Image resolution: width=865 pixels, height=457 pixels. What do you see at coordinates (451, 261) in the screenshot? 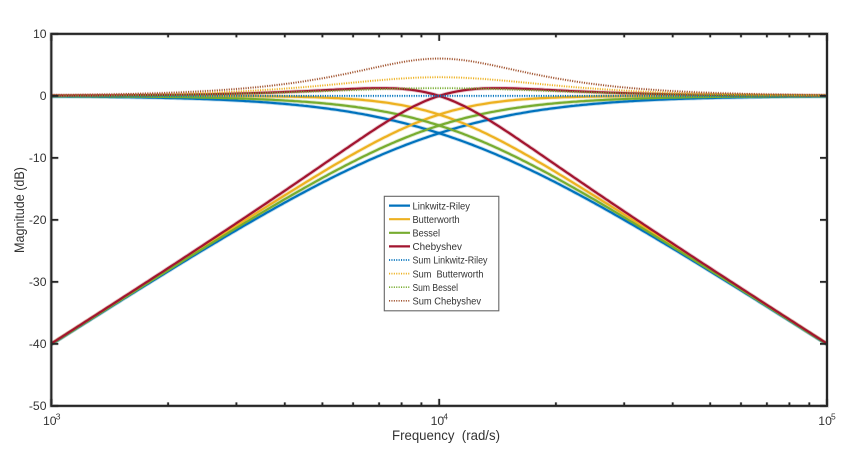
I see `svg-text: Sum Linkwitz-Riley` at bounding box center [451, 261].